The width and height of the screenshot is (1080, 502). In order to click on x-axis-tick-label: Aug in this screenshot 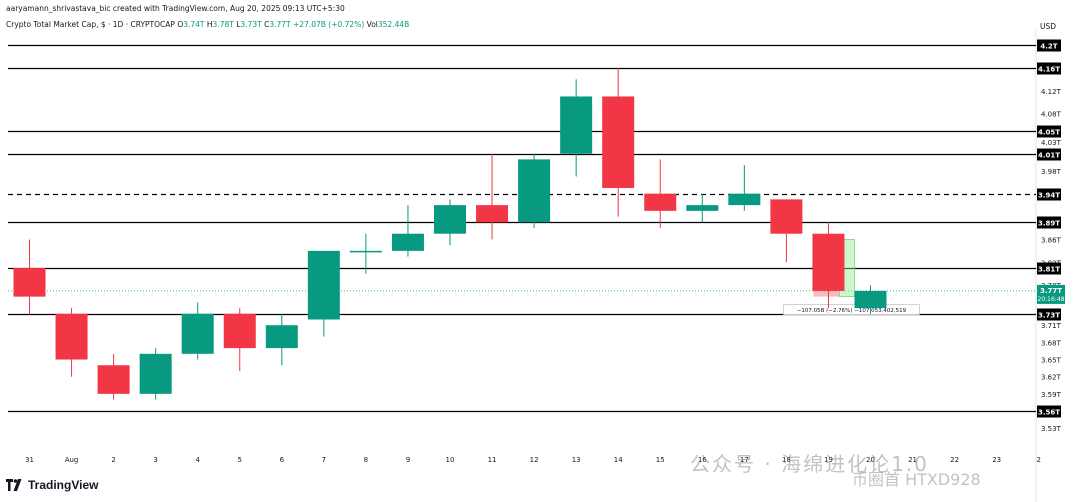, I will do `click(72, 460)`.